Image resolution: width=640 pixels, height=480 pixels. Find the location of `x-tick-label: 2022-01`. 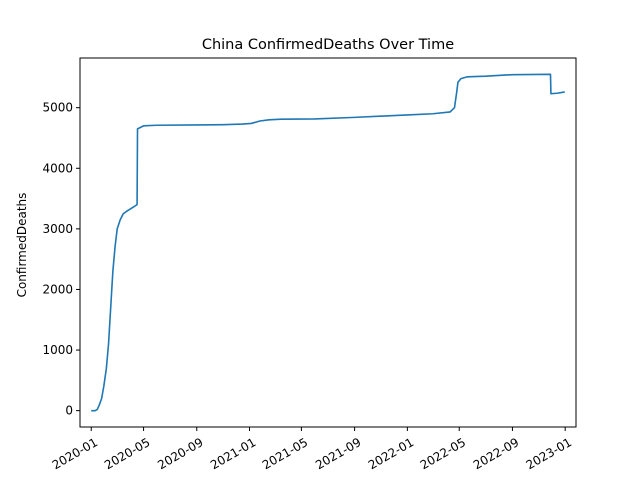

x-tick-label: 2022-01 is located at coordinates (391, 453).